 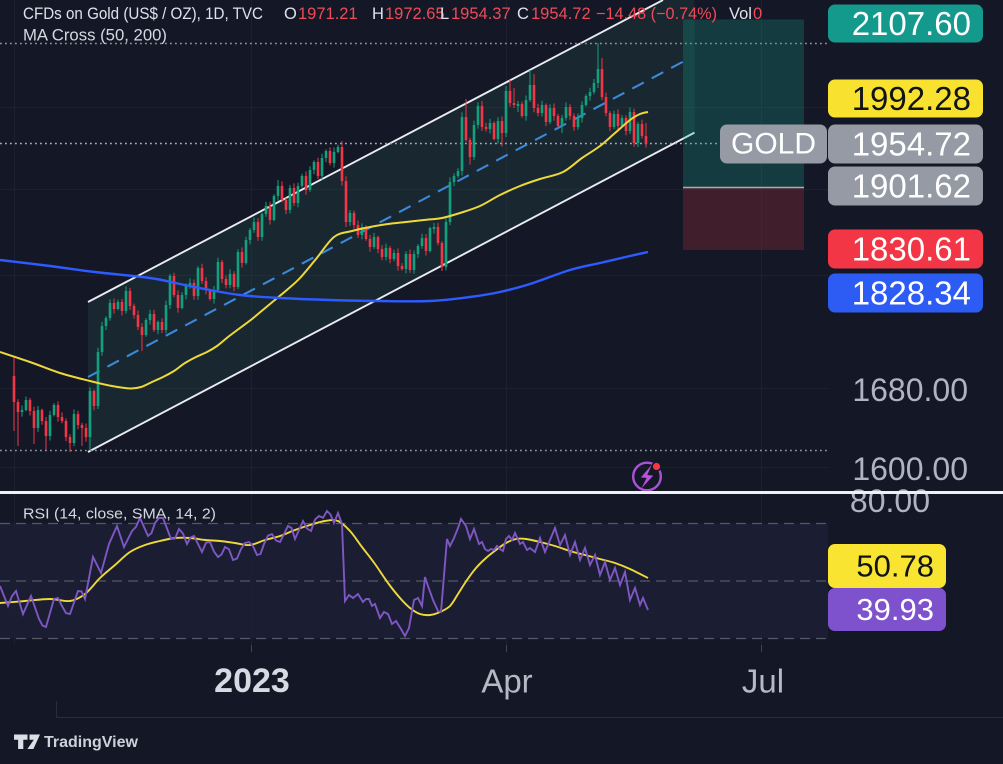 I want to click on svg-text:CFDs on Gold (US$ / OZ), 1D, T: CFDs on Gold (US$ / OZ), 1D, TVC, so click(x=143, y=14).